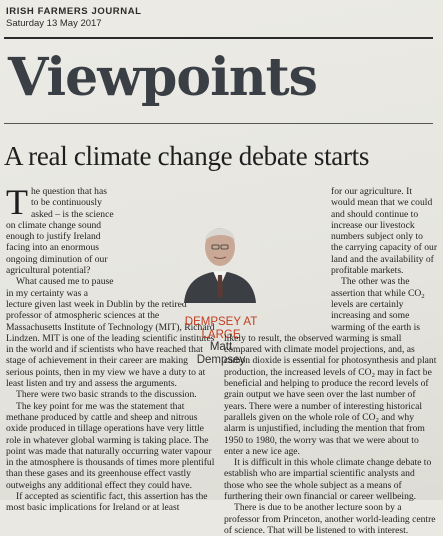 The image size is (443, 536). Describe the element at coordinates (275, 266) in the screenshot. I see `float-spacer` at that location.